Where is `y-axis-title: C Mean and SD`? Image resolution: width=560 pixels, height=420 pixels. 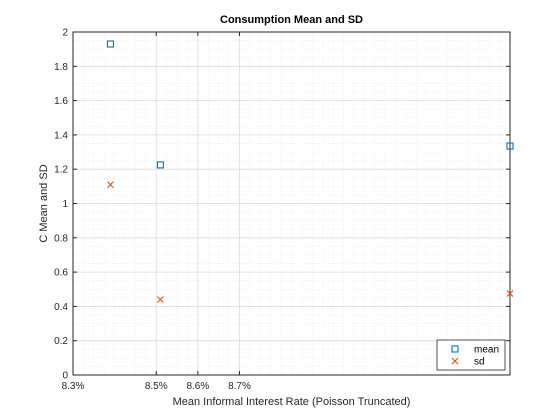 y-axis-title: C Mean and SD is located at coordinates (44, 203).